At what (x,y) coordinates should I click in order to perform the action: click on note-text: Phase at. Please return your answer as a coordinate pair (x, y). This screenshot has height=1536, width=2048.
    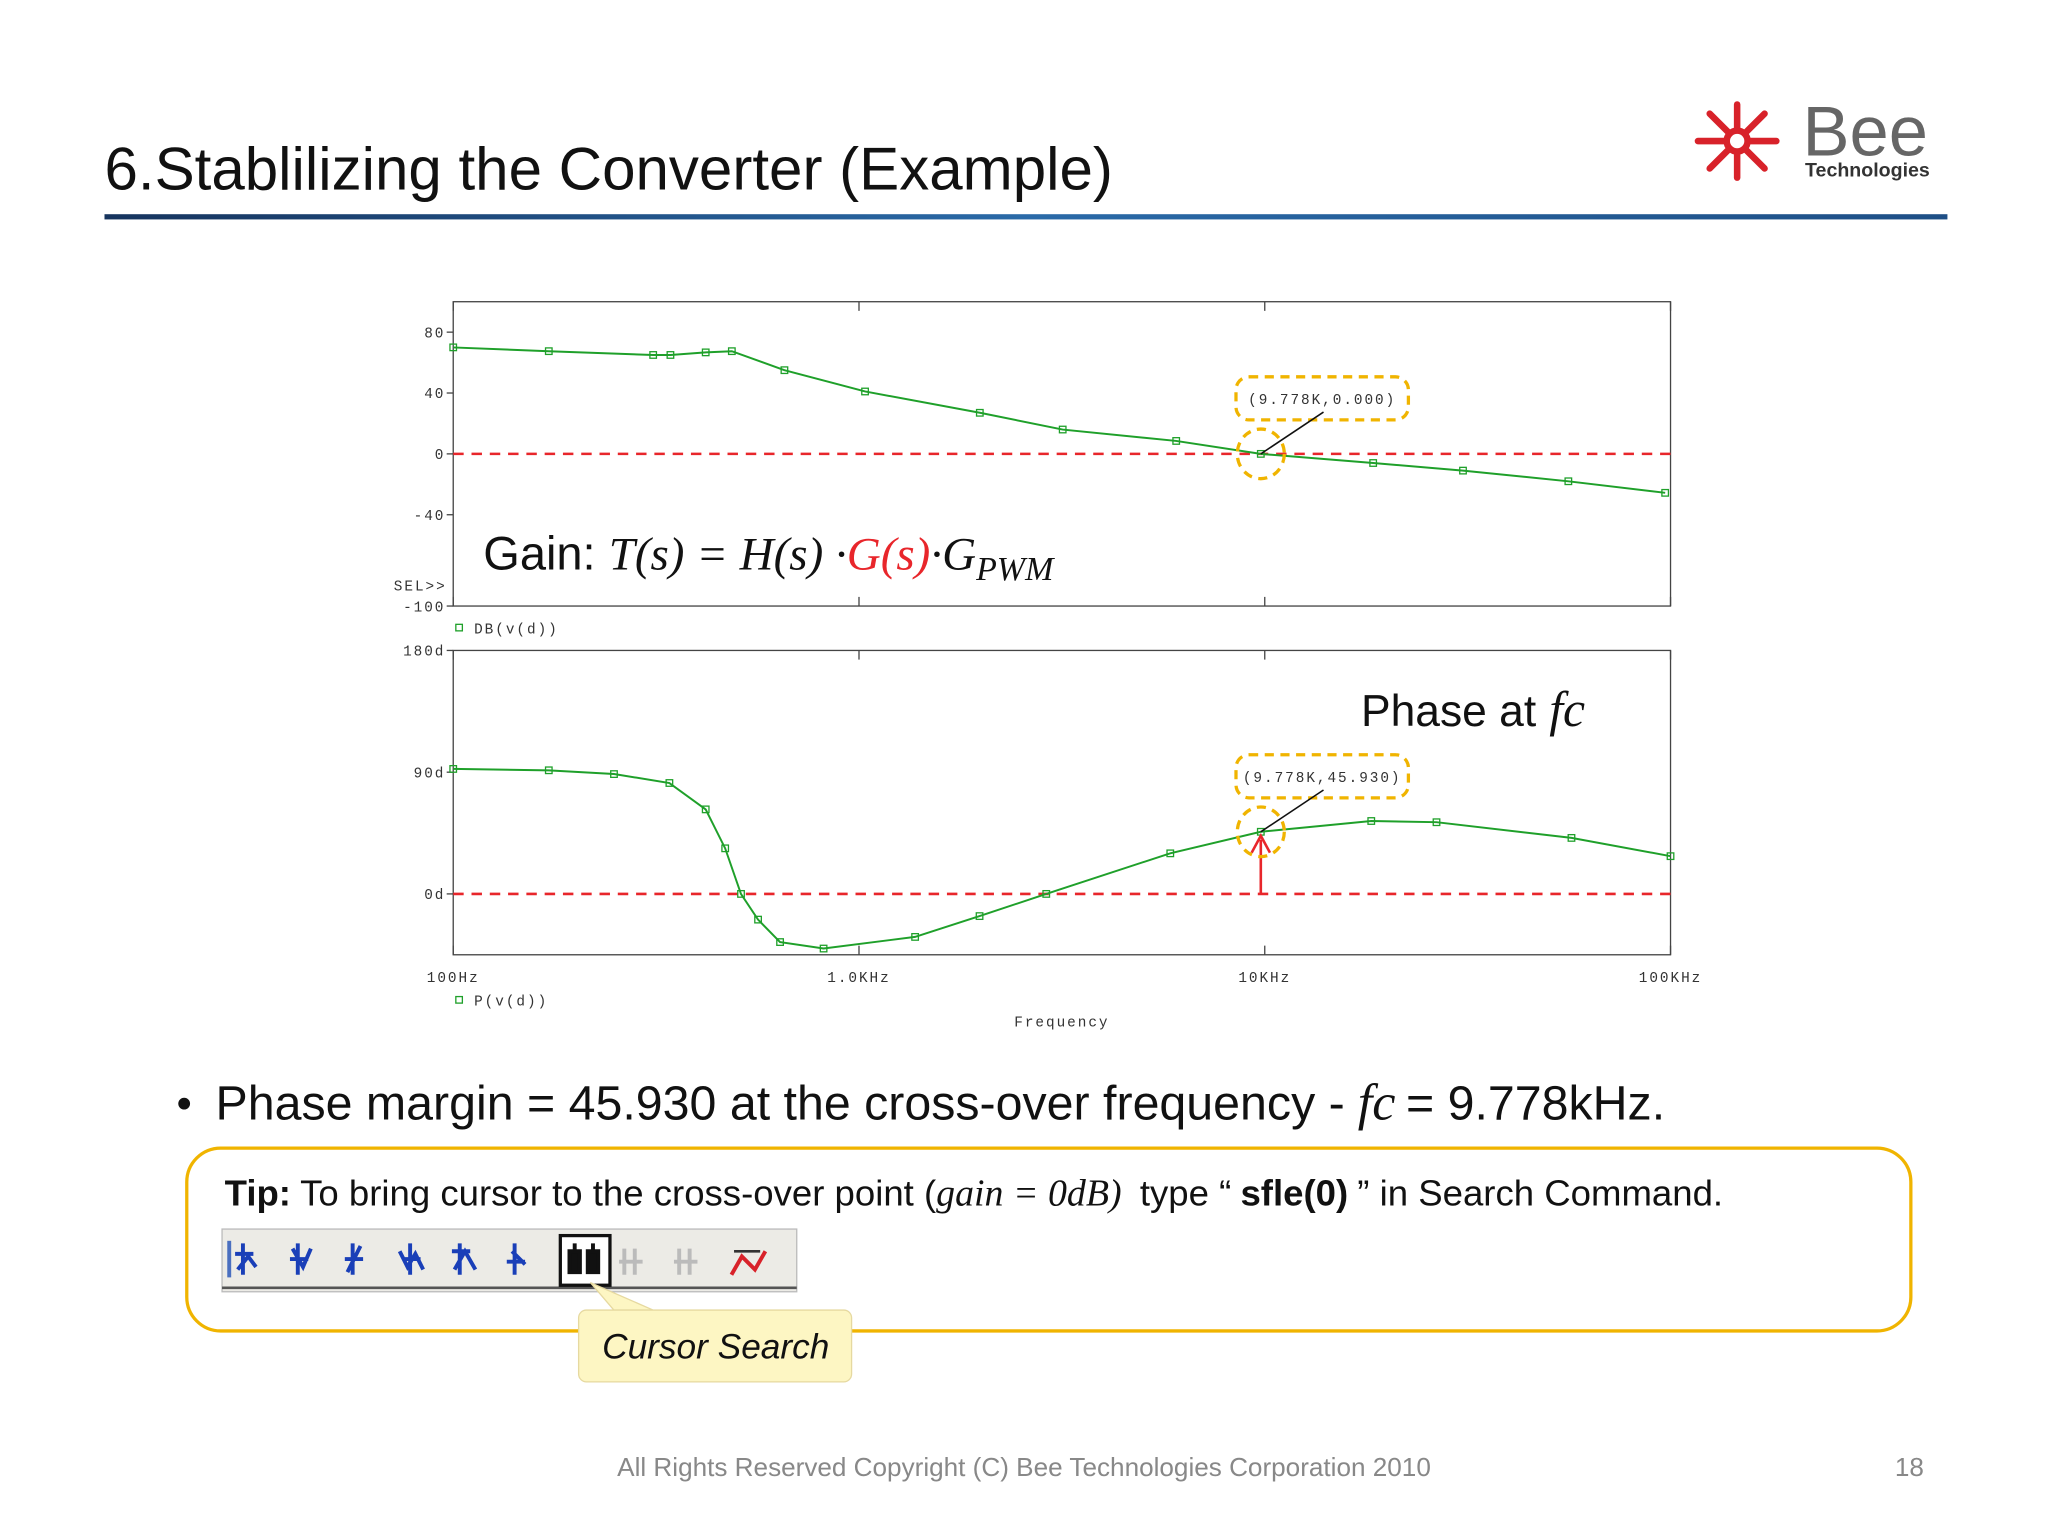
    Looking at the image, I should click on (1449, 711).